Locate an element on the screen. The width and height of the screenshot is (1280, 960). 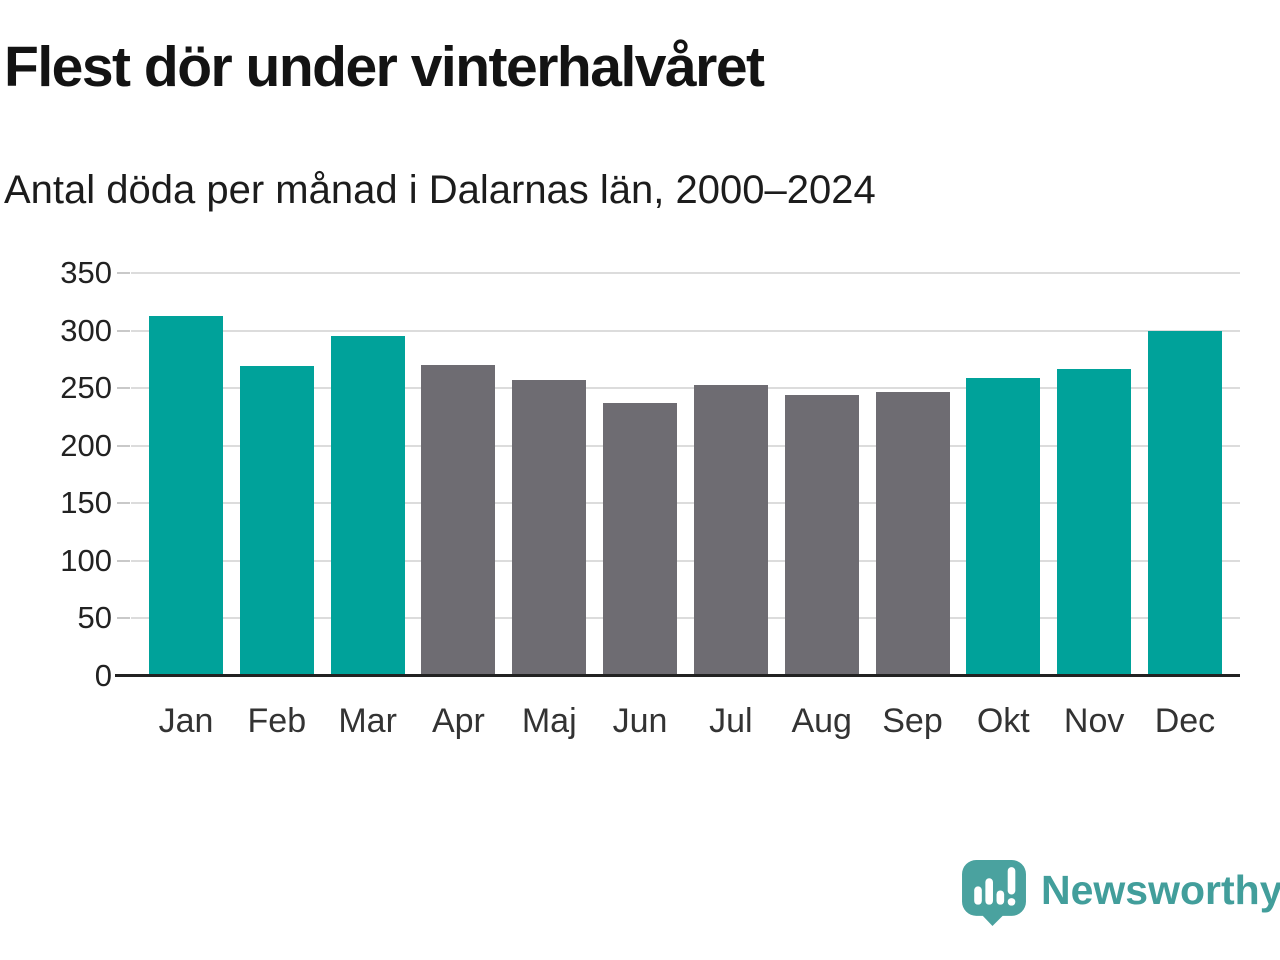
bar-chart-speech-bubble-icon is located at coordinates (994, 893).